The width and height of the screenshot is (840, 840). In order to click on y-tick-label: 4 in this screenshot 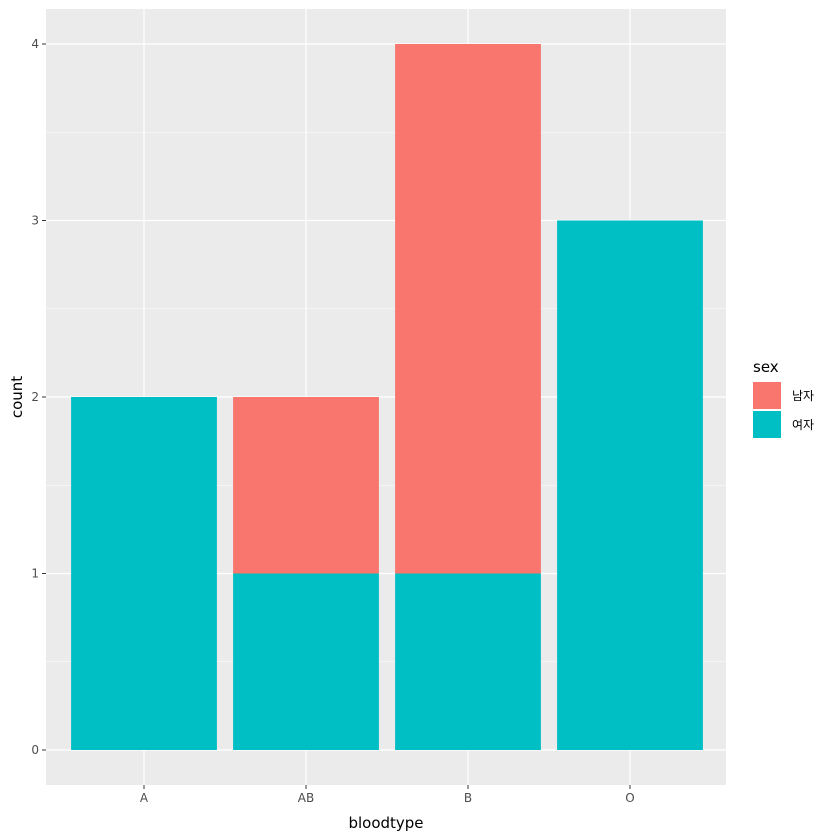, I will do `click(35, 44)`.